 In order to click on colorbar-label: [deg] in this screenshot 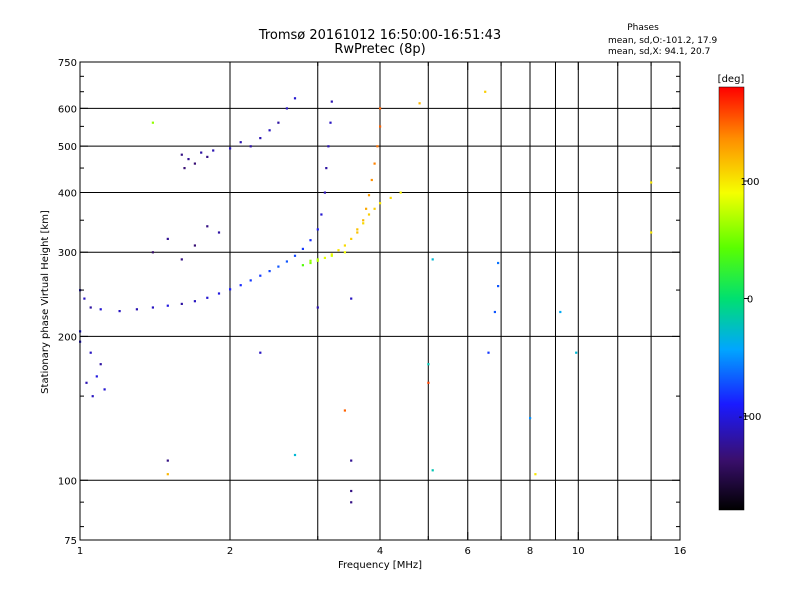, I will do `click(731, 79)`.